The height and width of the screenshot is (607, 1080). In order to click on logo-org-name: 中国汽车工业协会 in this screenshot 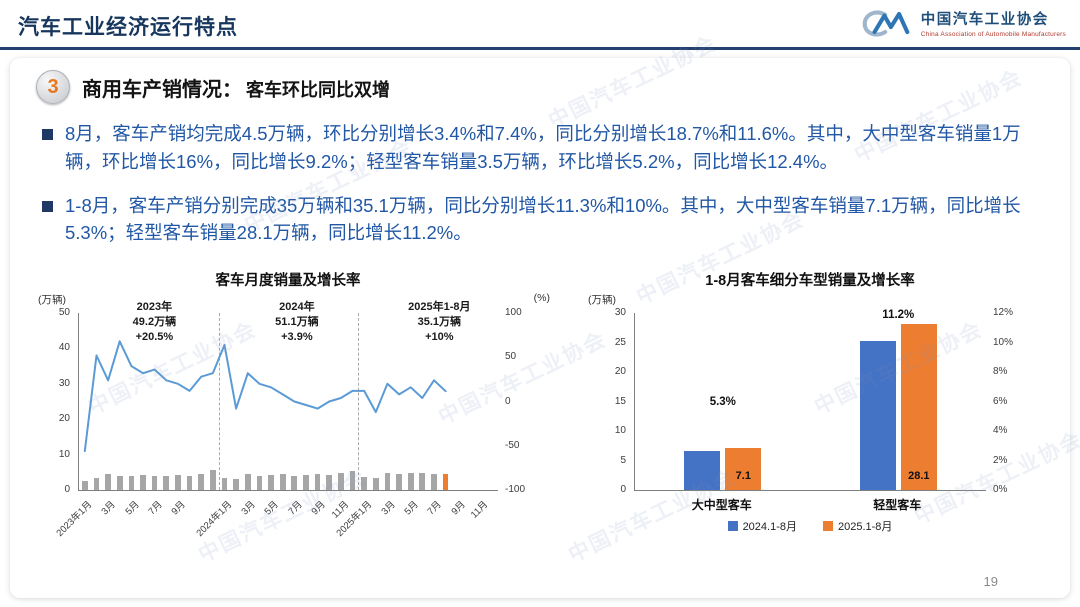, I will do `click(984, 20)`.